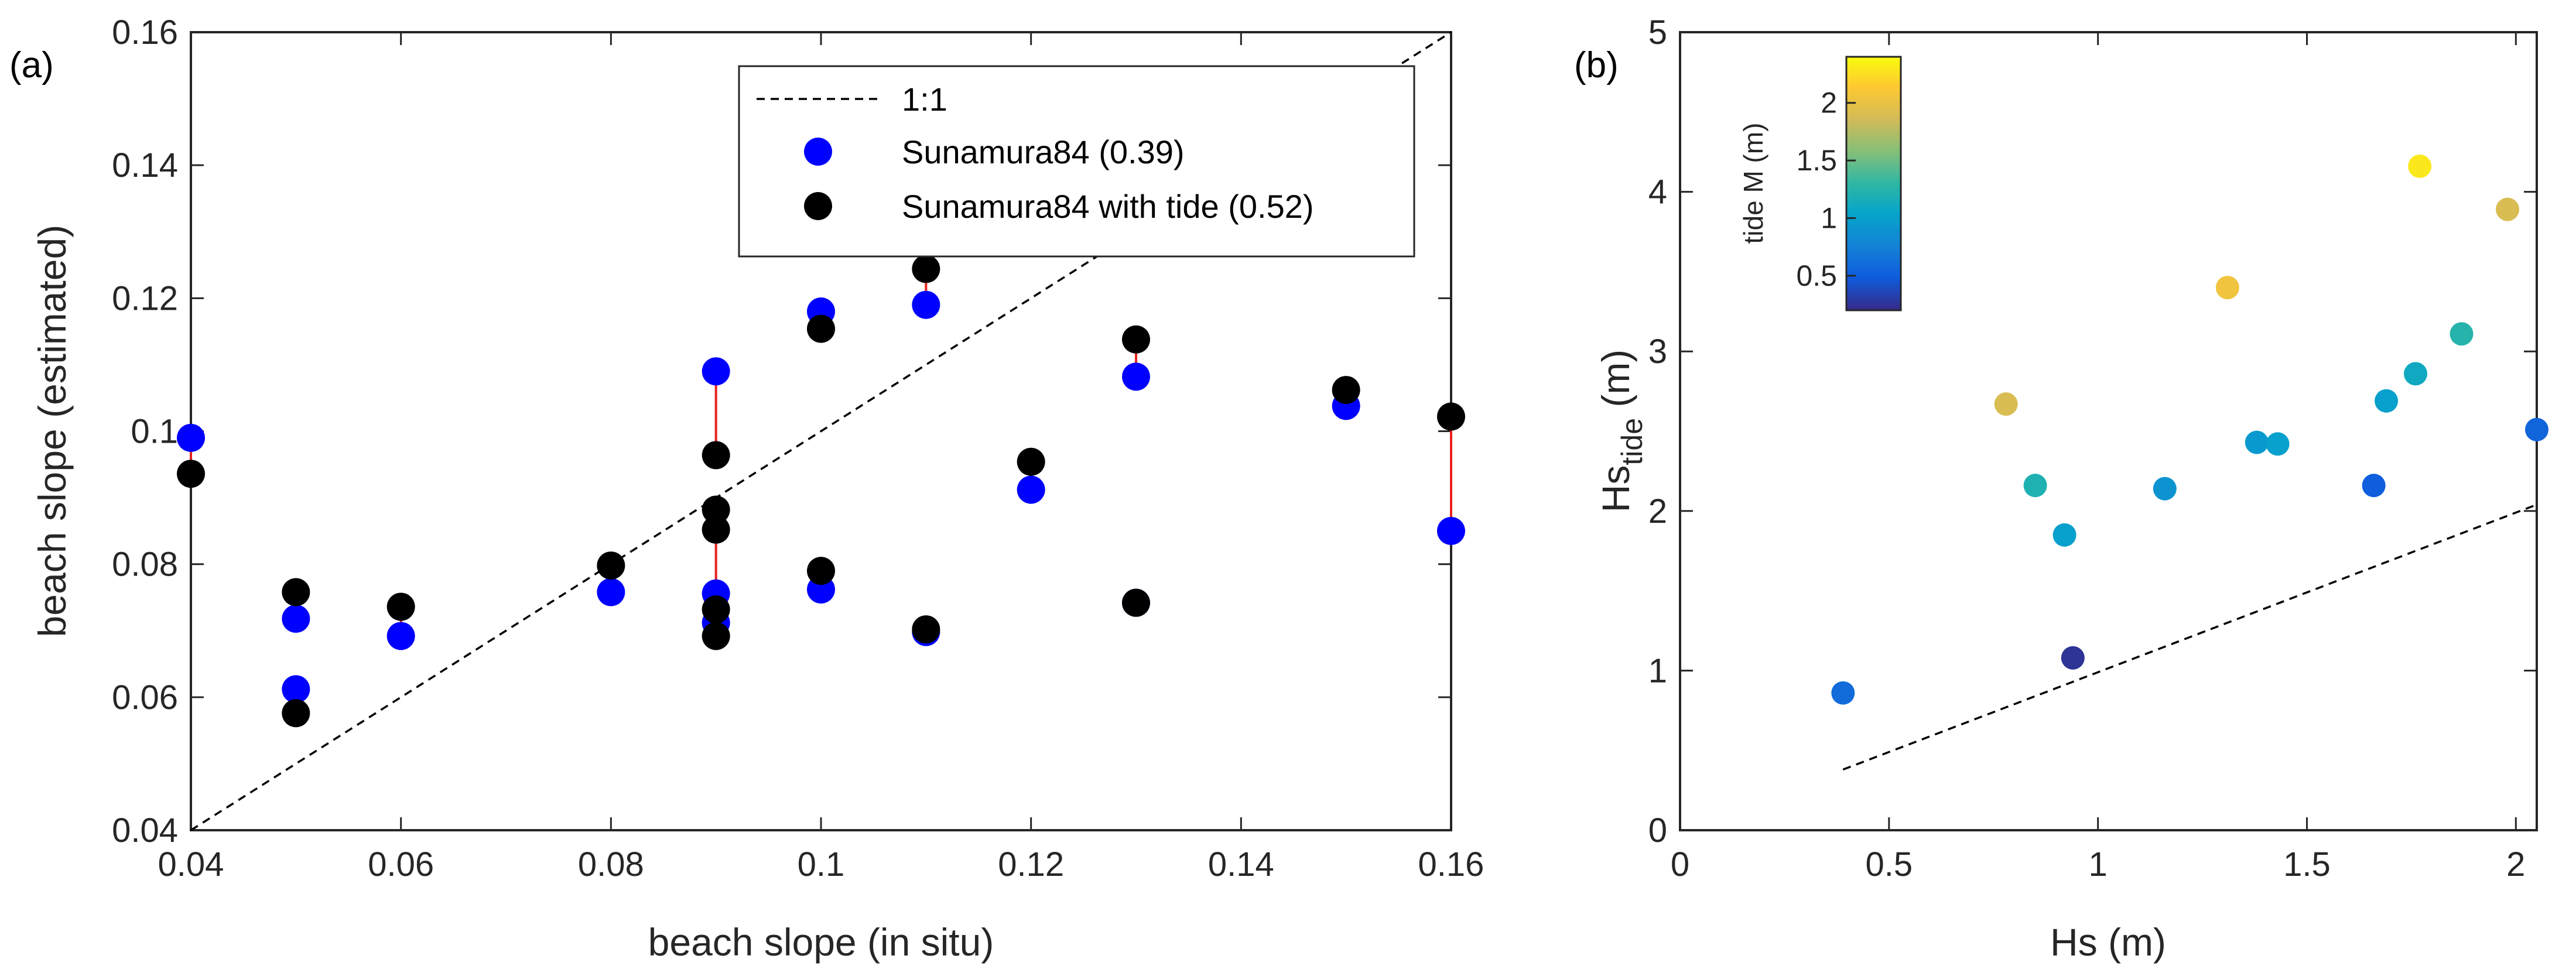  Describe the element at coordinates (145, 830) in the screenshot. I see `y-tick-label-a: 0.04` at that location.